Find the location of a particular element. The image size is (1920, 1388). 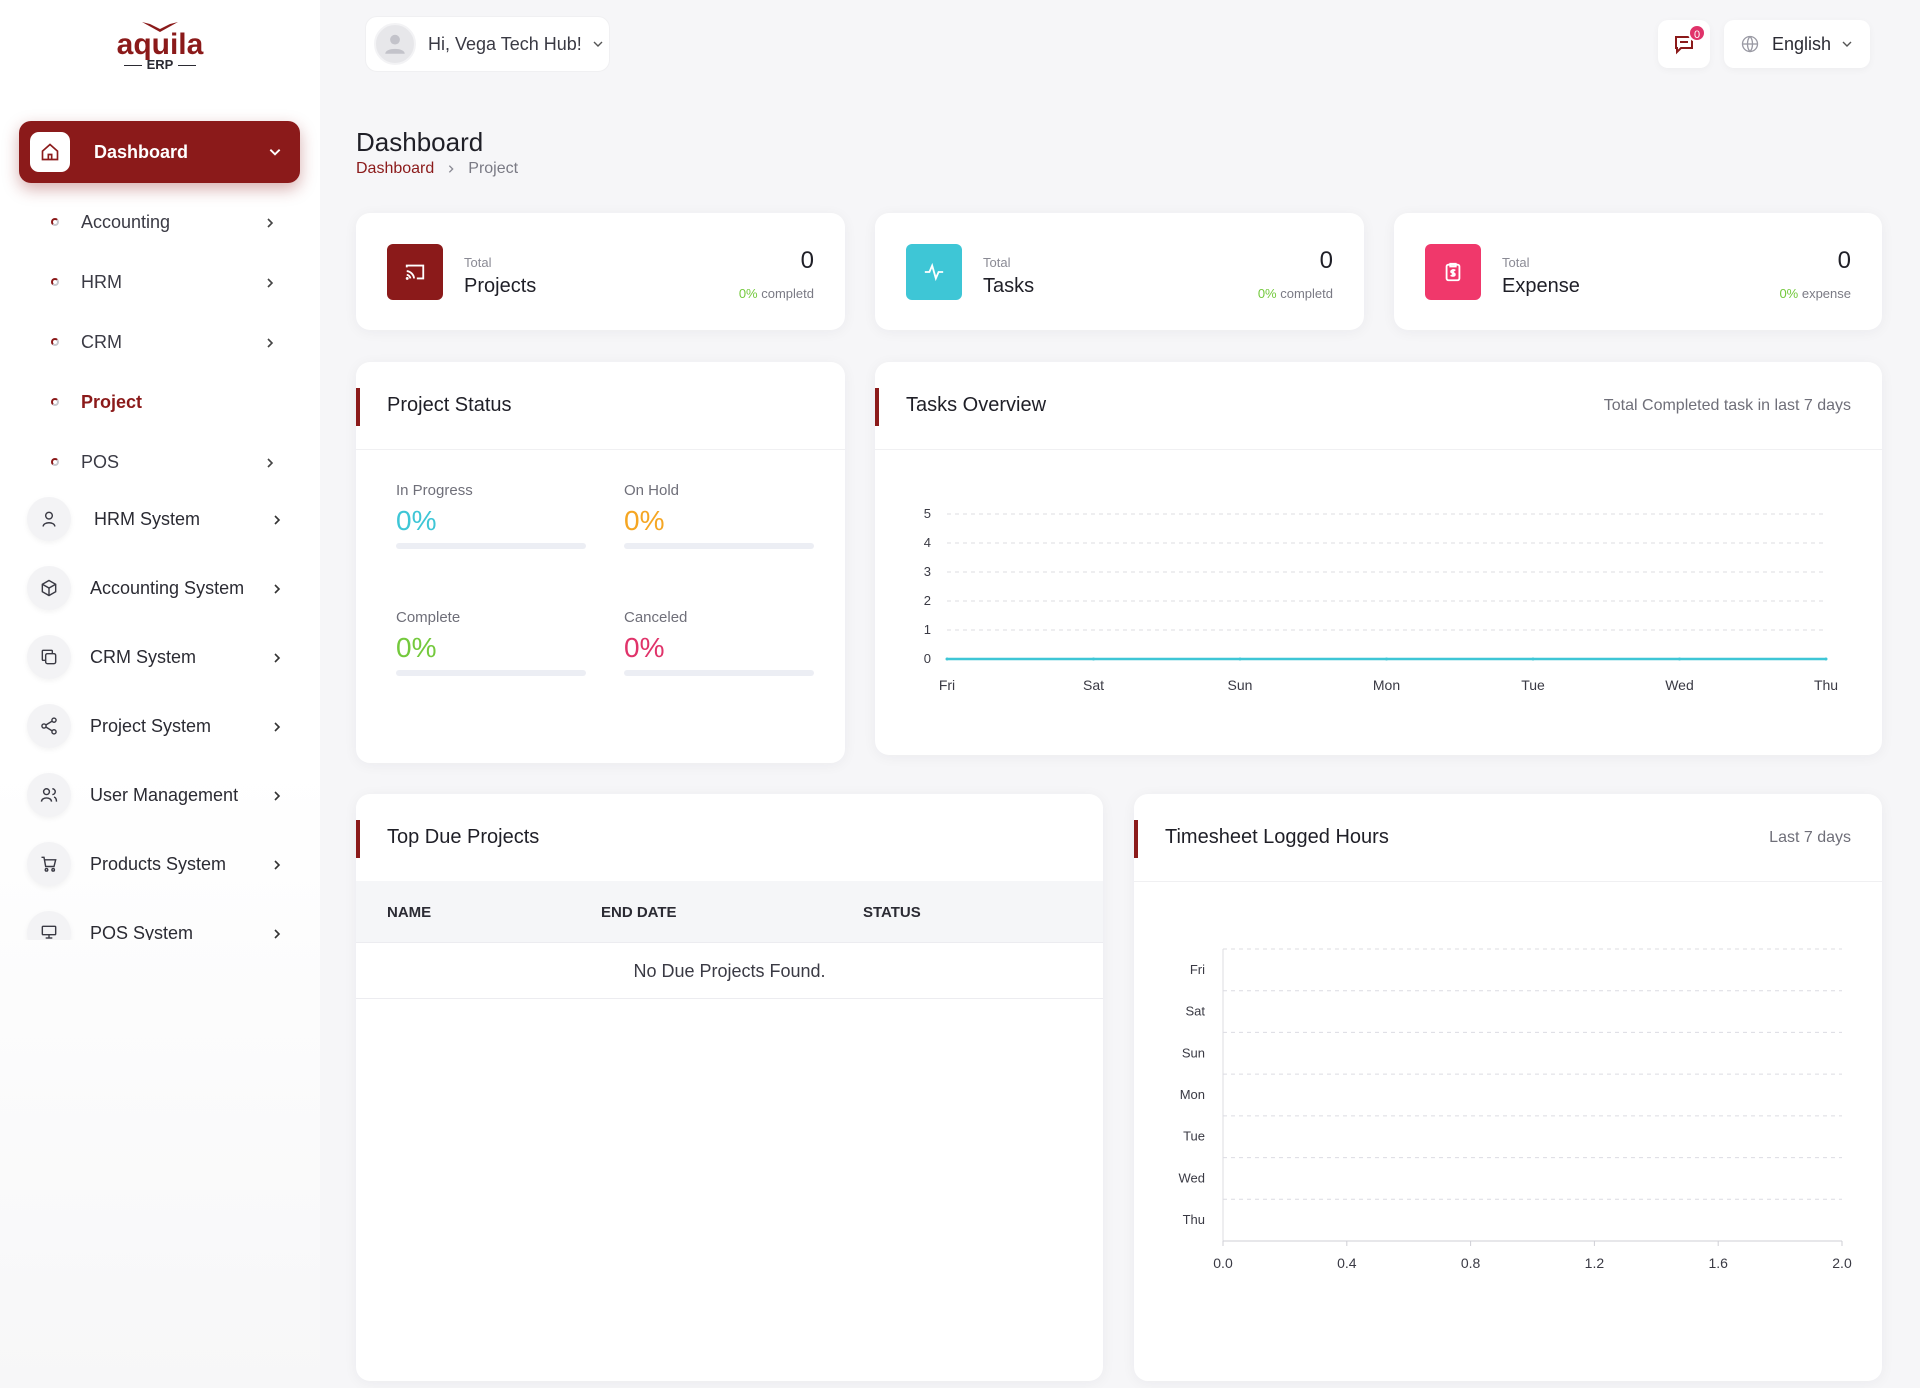

sidebar-subitem-crm: CRM is located at coordinates (150, 342).